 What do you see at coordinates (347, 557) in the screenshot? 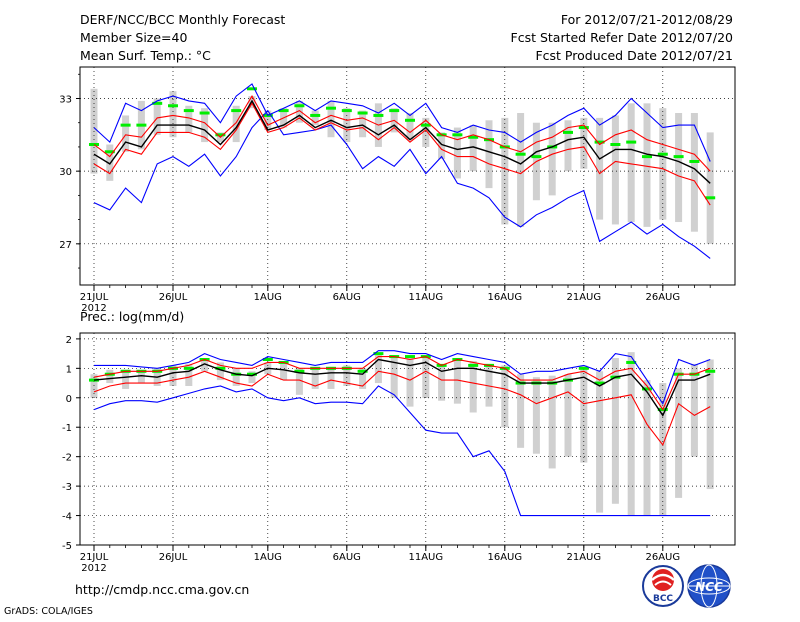
I see `prec-xtick-label-3: 6AUG` at bounding box center [347, 557].